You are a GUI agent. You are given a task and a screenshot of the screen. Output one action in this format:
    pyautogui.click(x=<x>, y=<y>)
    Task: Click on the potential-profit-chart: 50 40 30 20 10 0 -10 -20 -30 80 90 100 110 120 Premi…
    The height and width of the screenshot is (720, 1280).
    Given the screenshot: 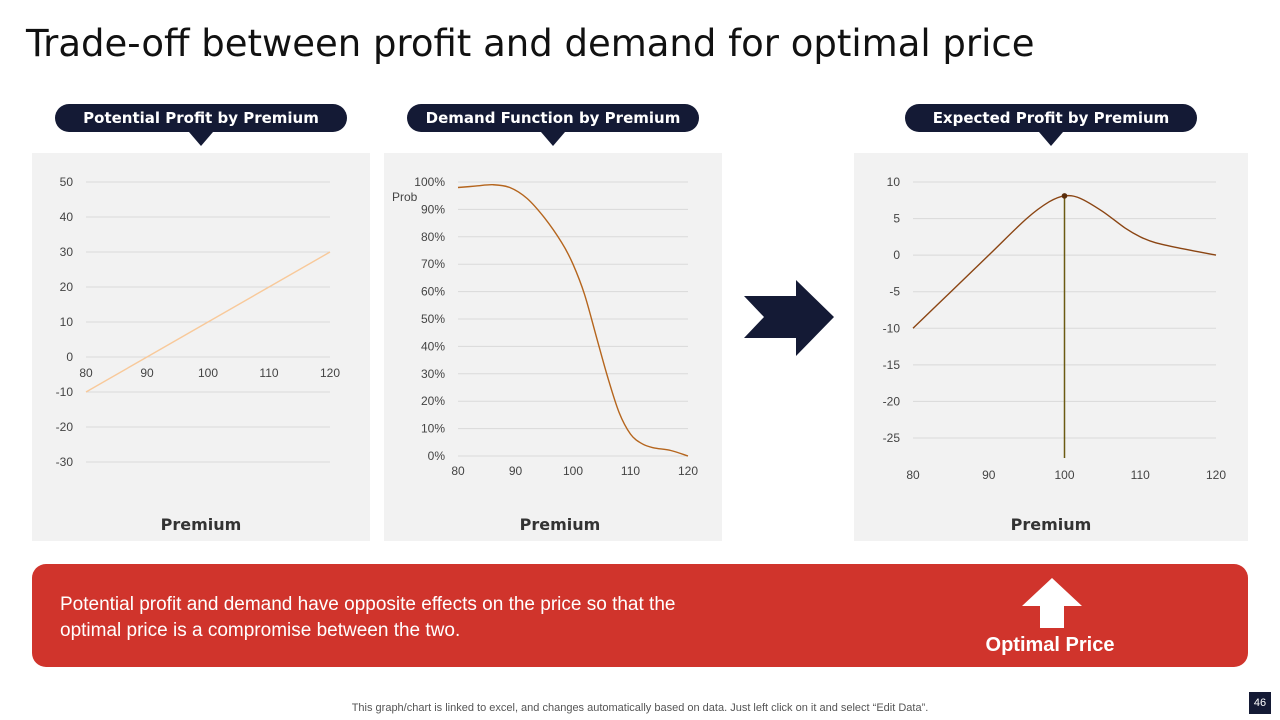 What is the action you would take?
    pyautogui.click(x=201, y=347)
    